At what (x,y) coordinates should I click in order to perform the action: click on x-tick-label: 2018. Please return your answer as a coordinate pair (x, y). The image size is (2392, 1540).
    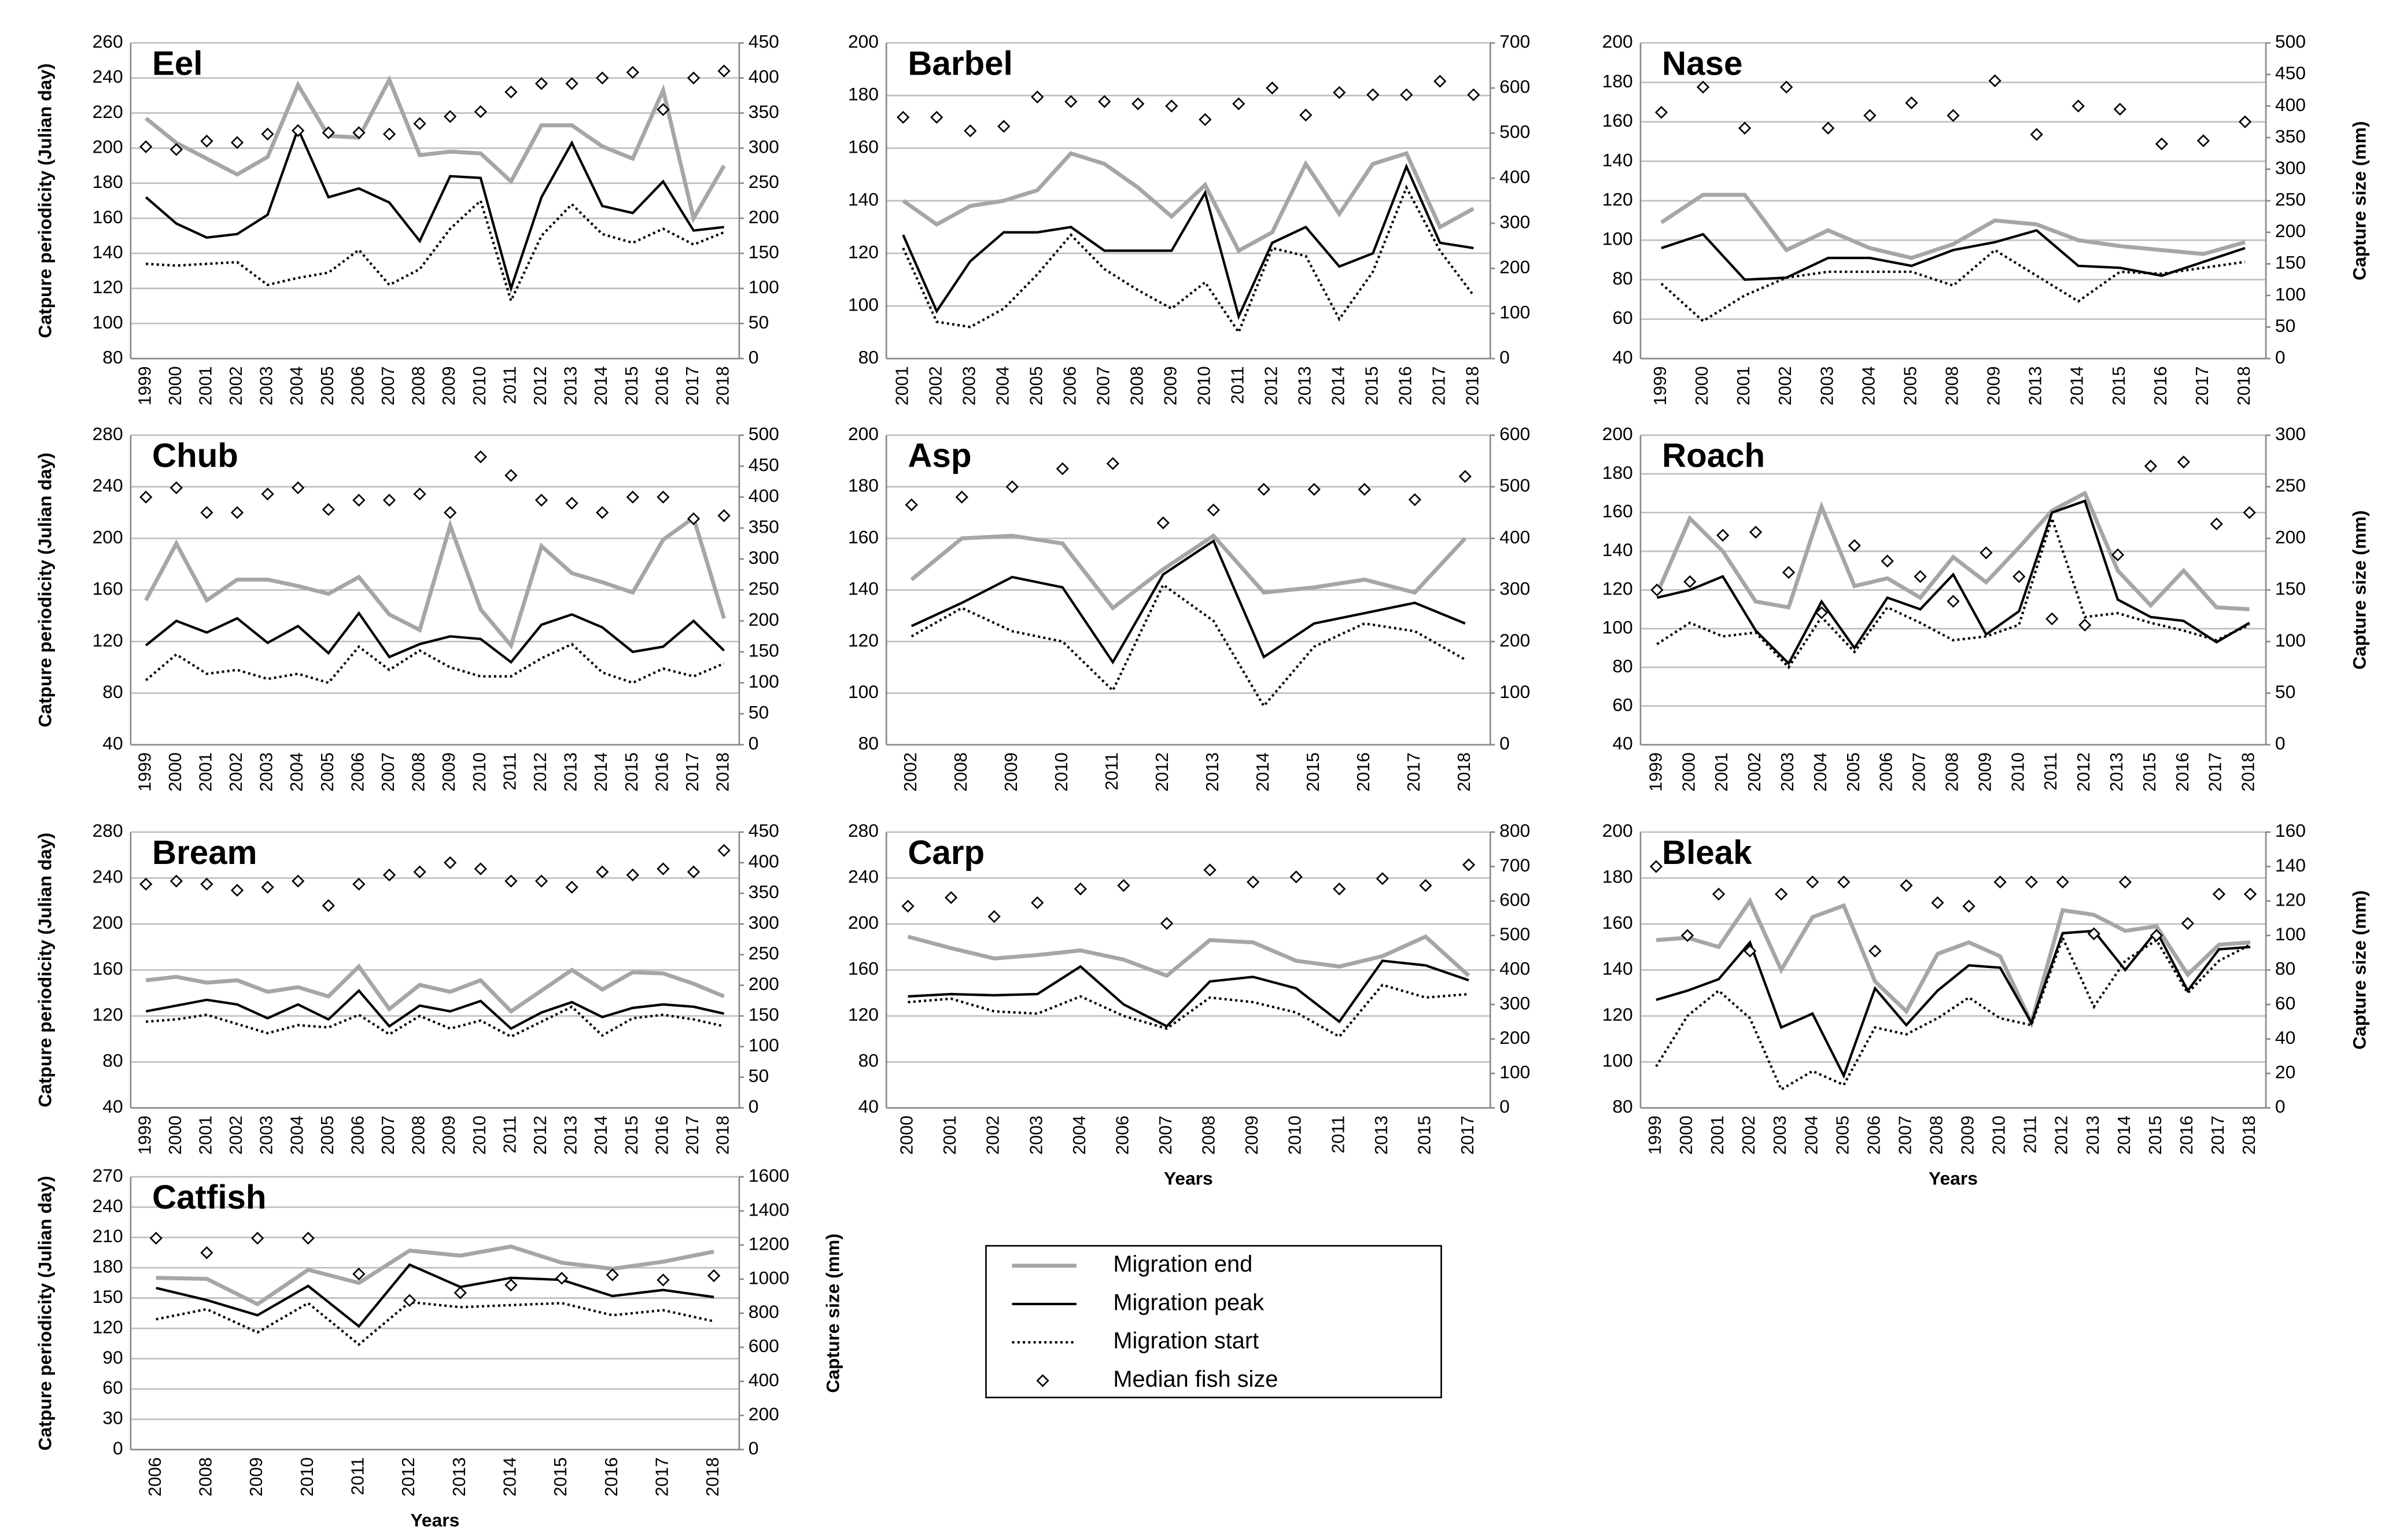
    Looking at the image, I should click on (2244, 385).